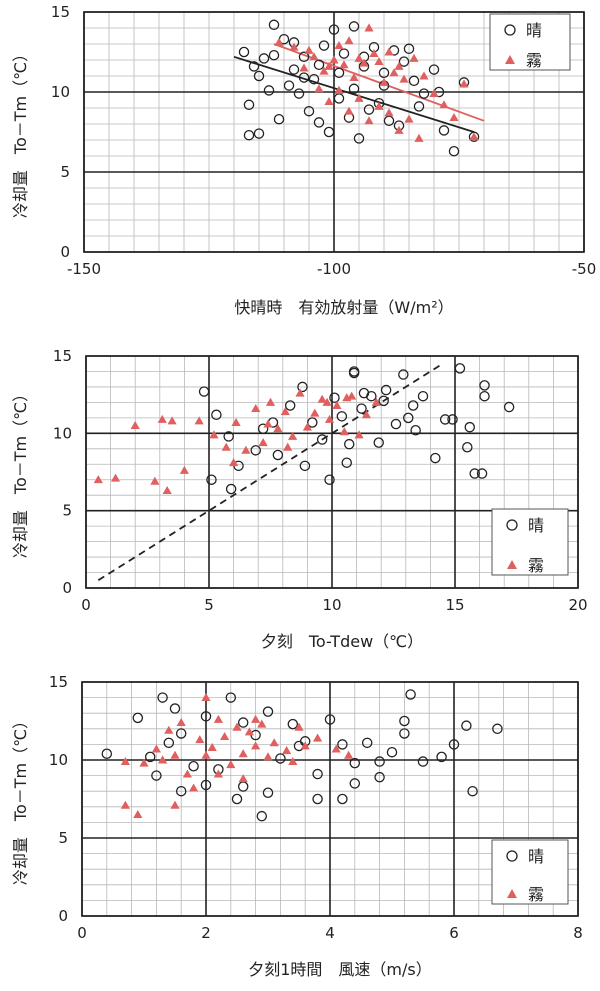 The image size is (600, 991). I want to click on y-tick-label: 10, so click(62, 433).